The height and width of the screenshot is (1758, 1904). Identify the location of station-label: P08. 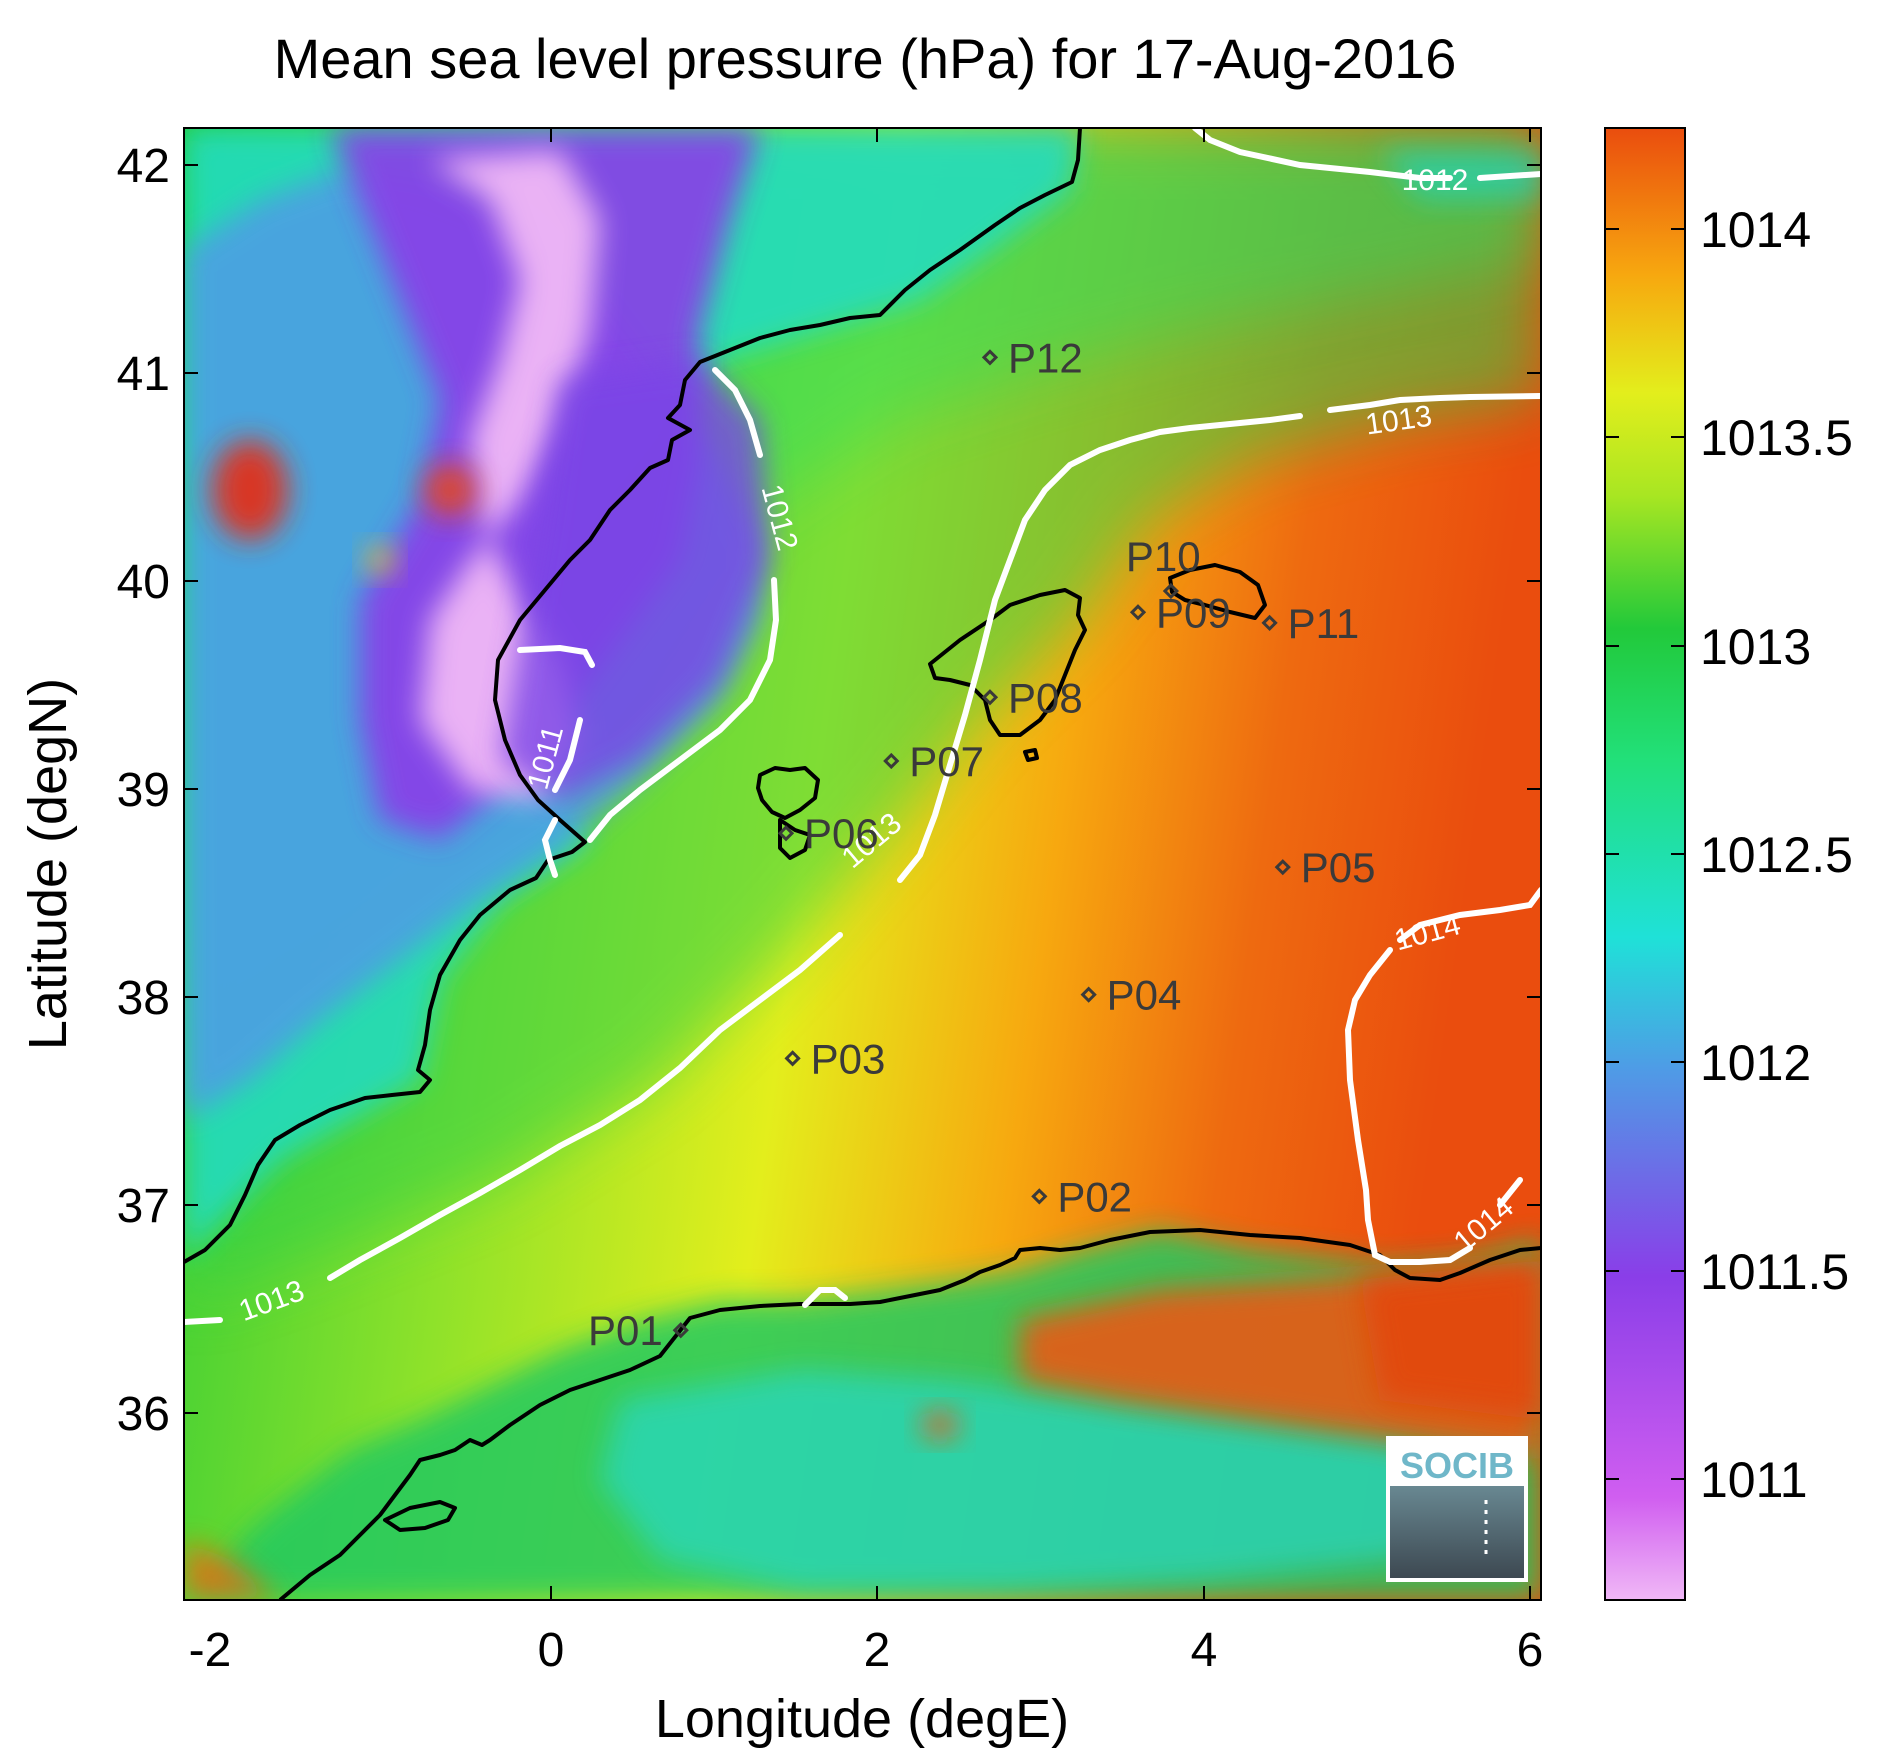
(1045, 697).